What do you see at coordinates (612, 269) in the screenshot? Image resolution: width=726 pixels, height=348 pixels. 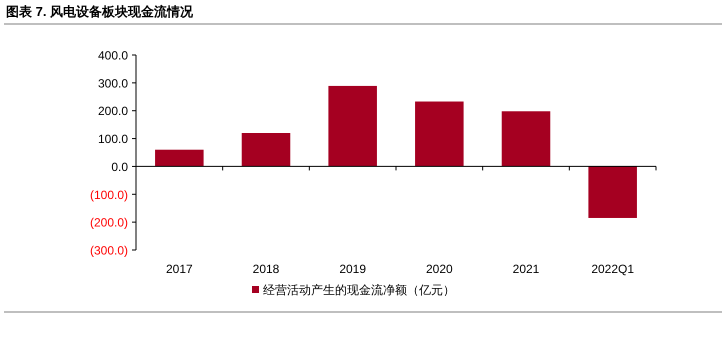 I see `x-tick-label: 2022Q1` at bounding box center [612, 269].